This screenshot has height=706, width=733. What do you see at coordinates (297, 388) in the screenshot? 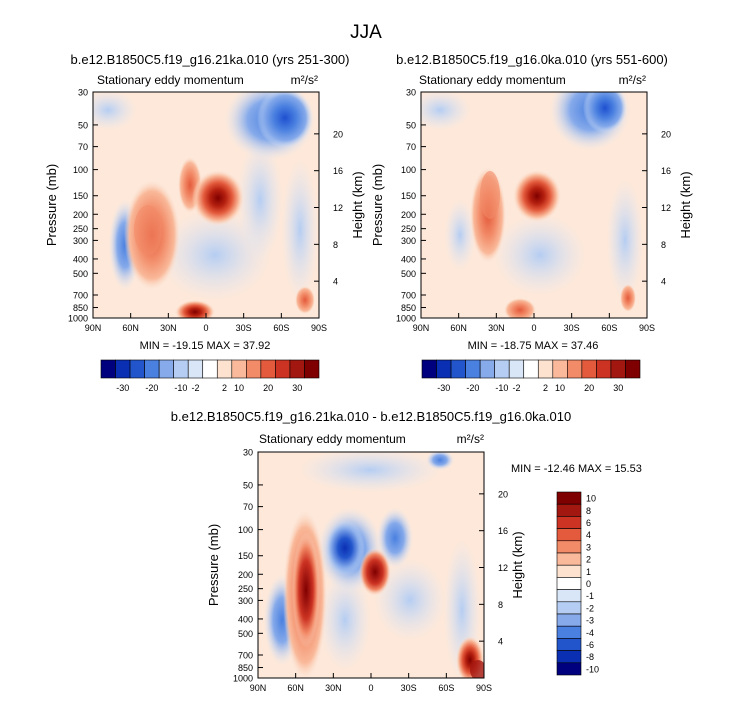
I see `colorbar-label: 30` at bounding box center [297, 388].